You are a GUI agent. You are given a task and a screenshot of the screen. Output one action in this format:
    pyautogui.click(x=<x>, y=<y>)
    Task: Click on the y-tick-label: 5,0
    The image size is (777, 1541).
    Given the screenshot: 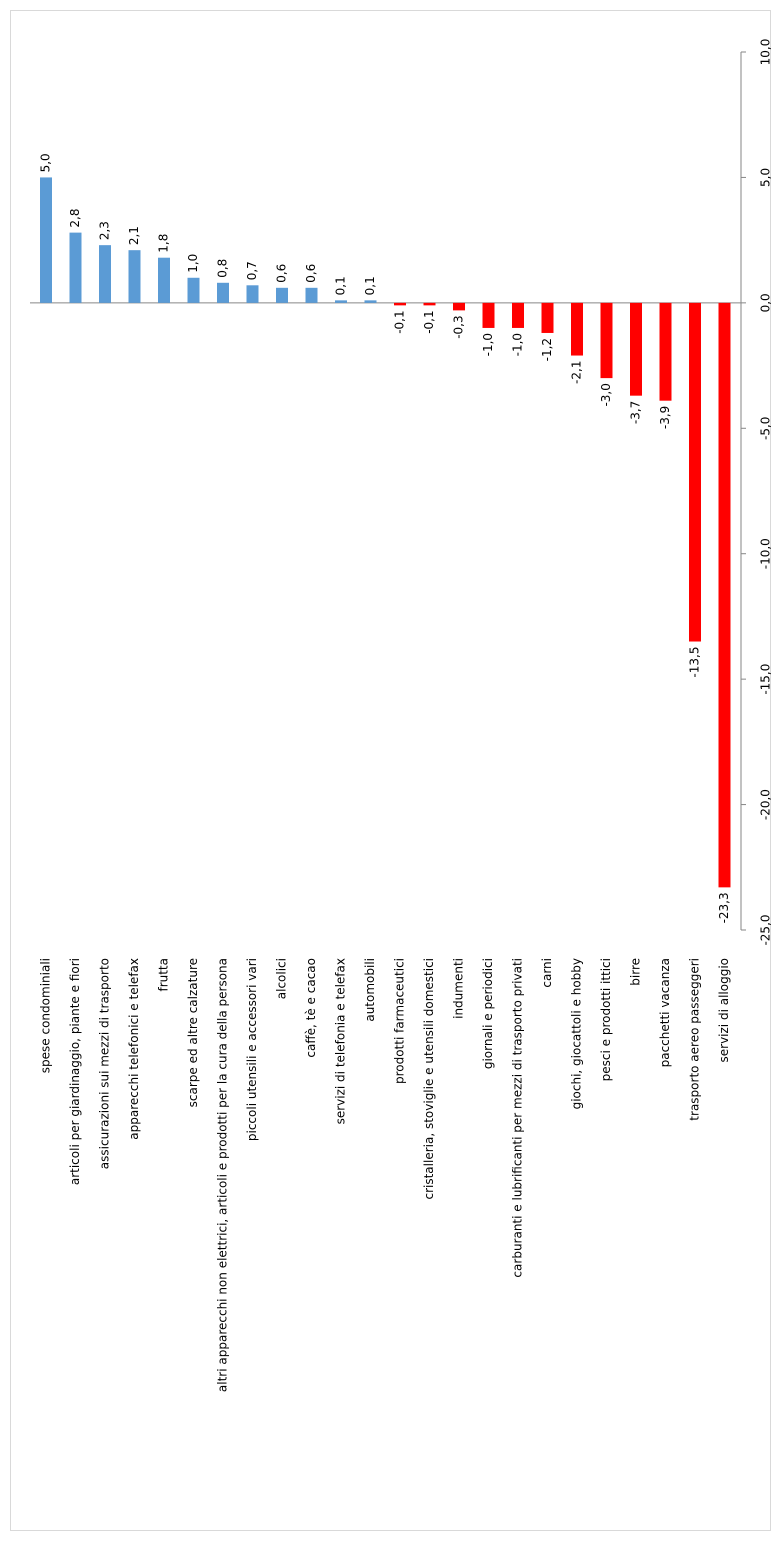 What is the action you would take?
    pyautogui.click(x=766, y=177)
    